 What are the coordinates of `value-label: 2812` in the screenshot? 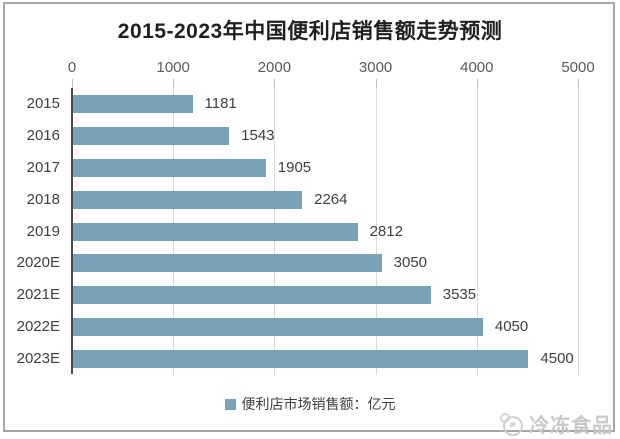 It's located at (386, 231).